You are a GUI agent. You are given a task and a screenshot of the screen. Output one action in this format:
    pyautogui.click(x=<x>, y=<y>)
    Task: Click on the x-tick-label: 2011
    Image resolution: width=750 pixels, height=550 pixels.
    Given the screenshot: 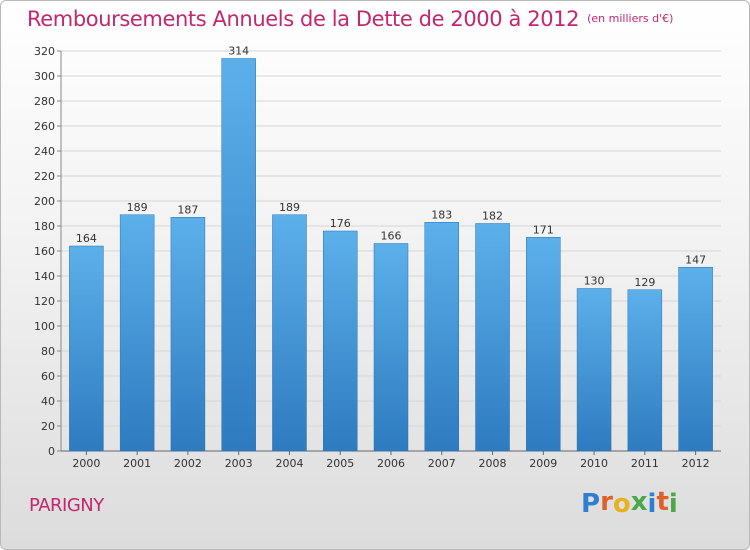 What is the action you would take?
    pyautogui.click(x=645, y=463)
    